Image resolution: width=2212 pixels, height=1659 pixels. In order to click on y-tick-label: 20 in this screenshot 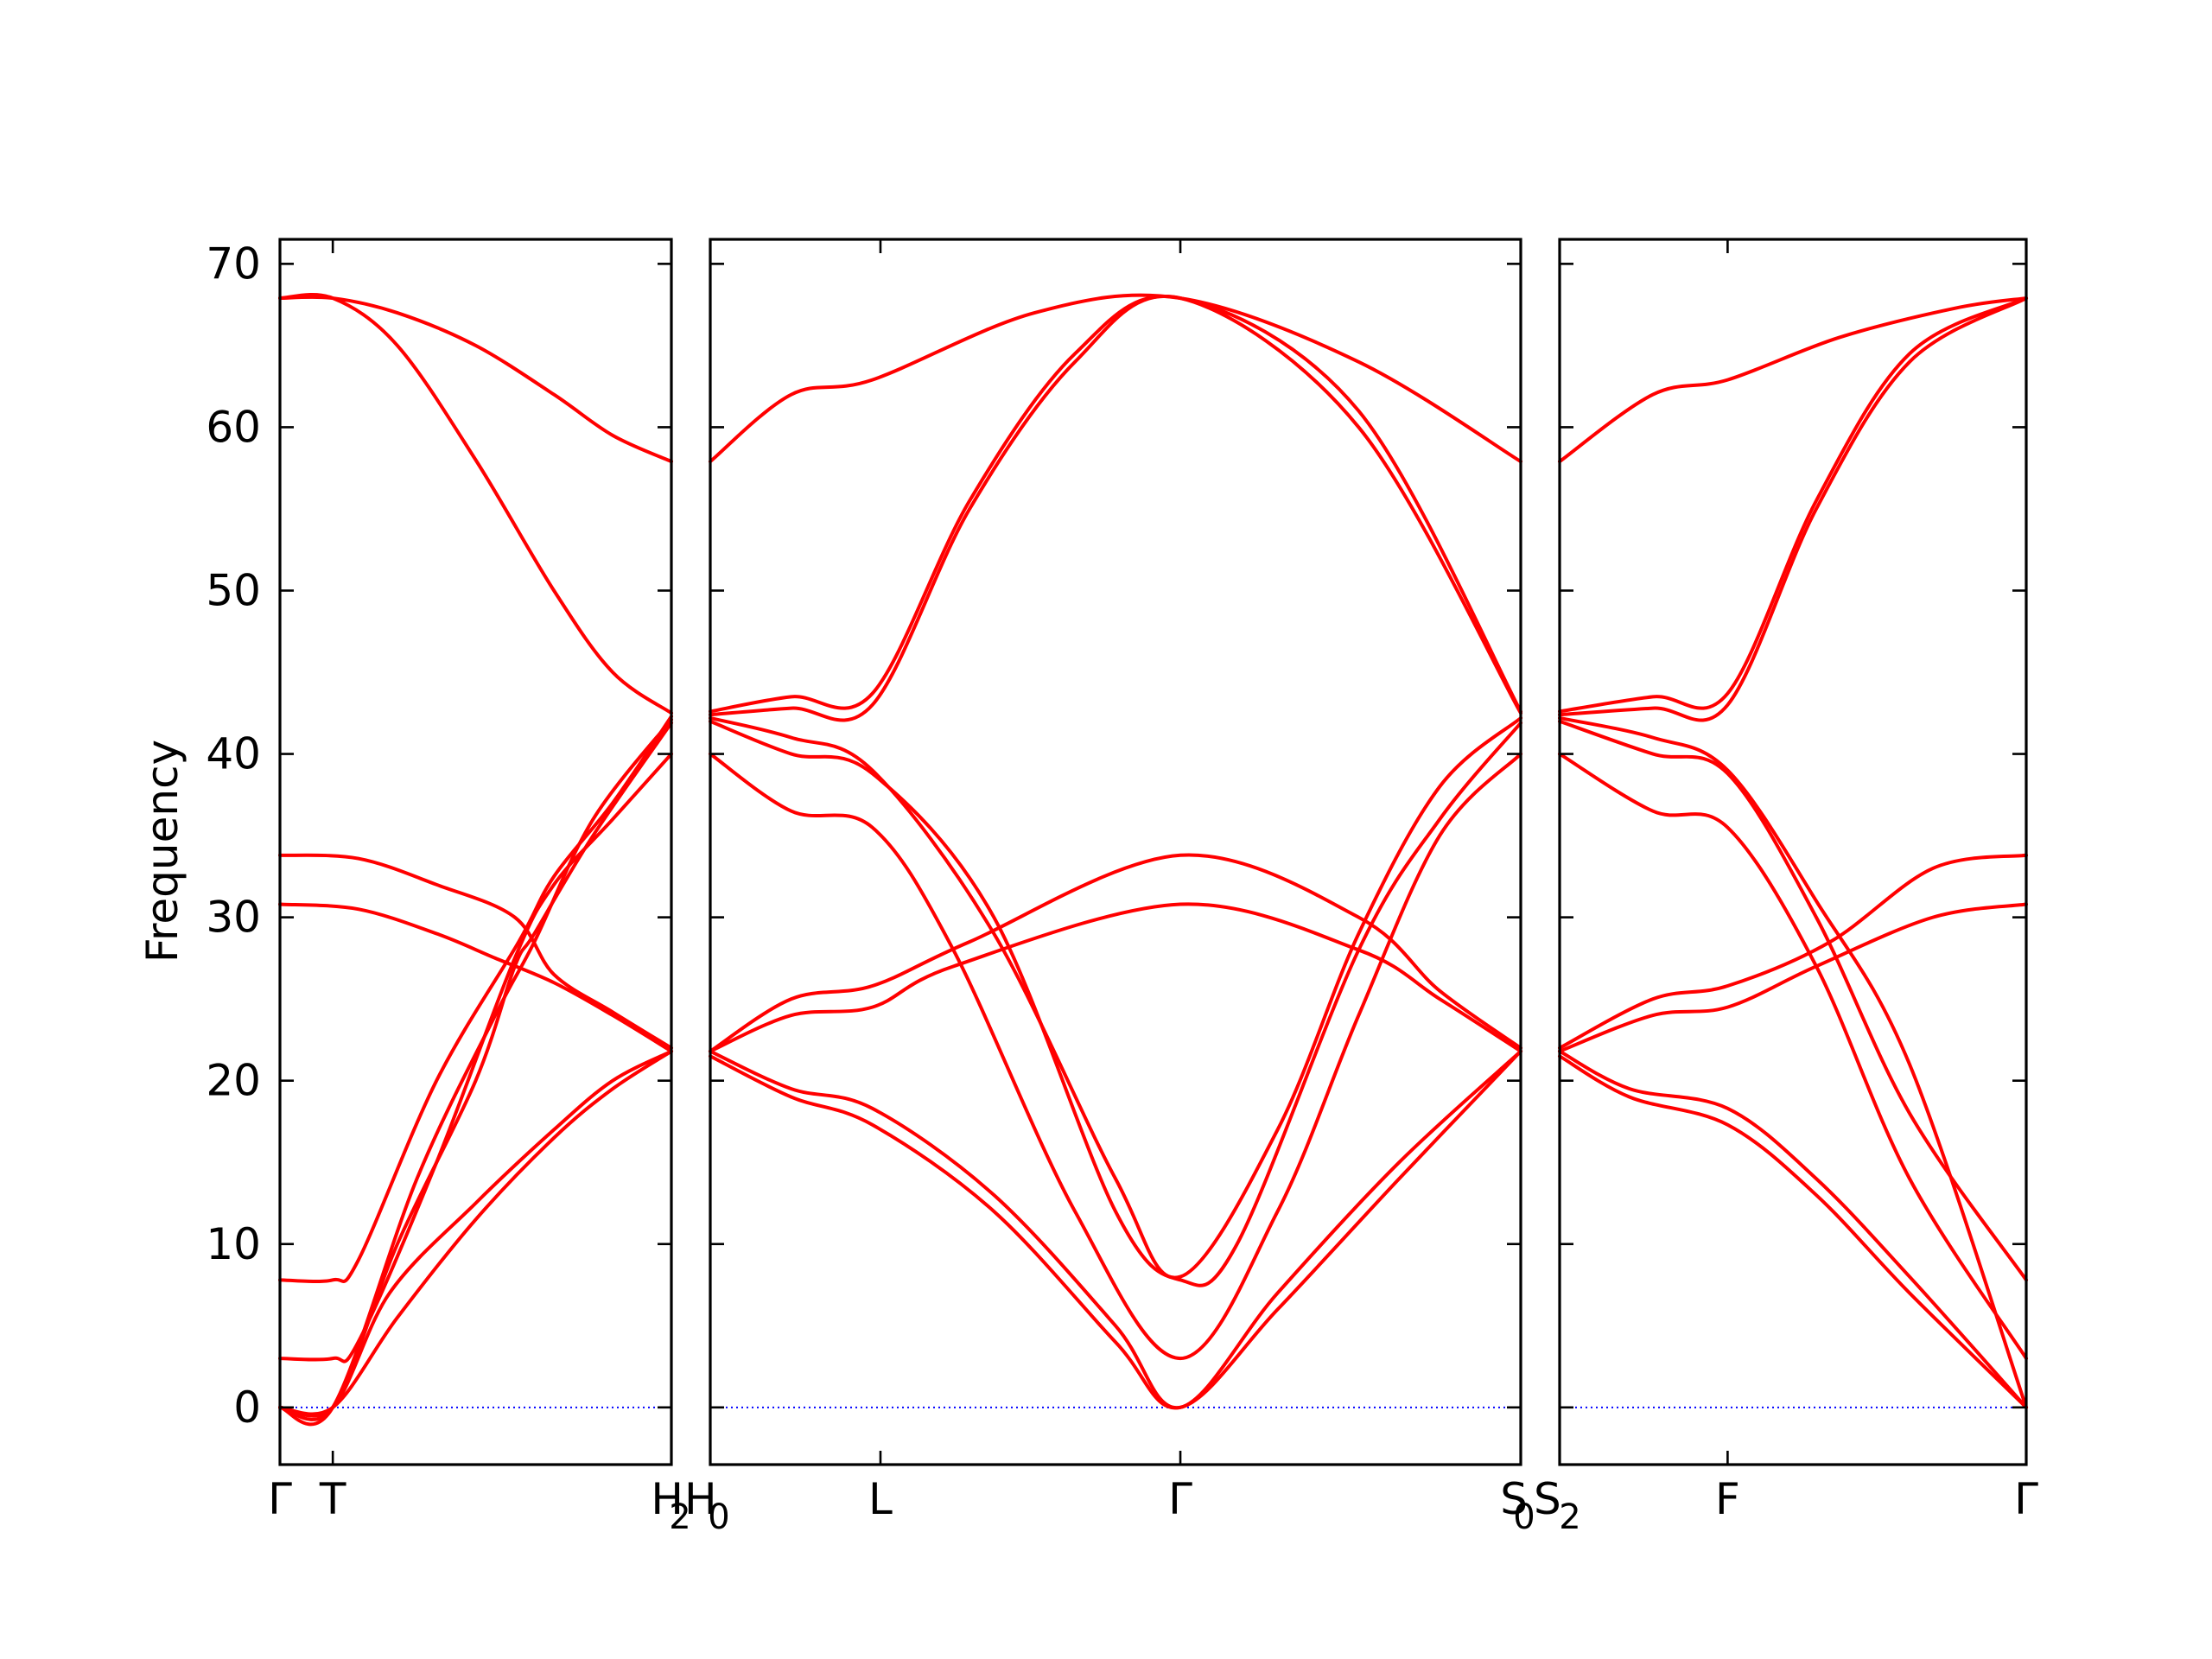, I will do `click(233, 1081)`.